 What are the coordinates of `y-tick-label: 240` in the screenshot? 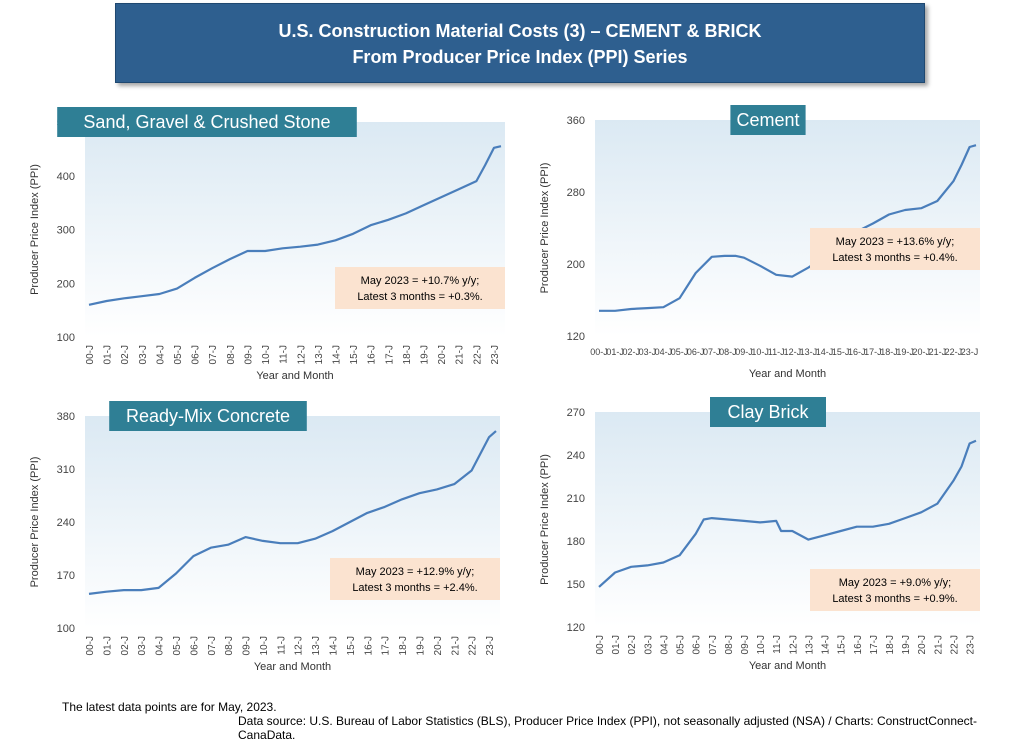 It's located at (66, 523).